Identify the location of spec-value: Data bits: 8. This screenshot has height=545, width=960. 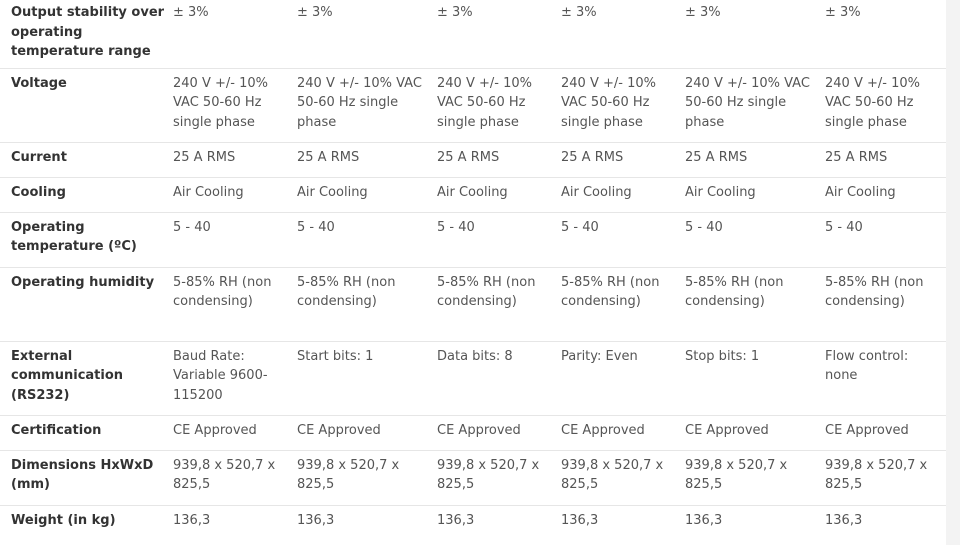
(499, 377).